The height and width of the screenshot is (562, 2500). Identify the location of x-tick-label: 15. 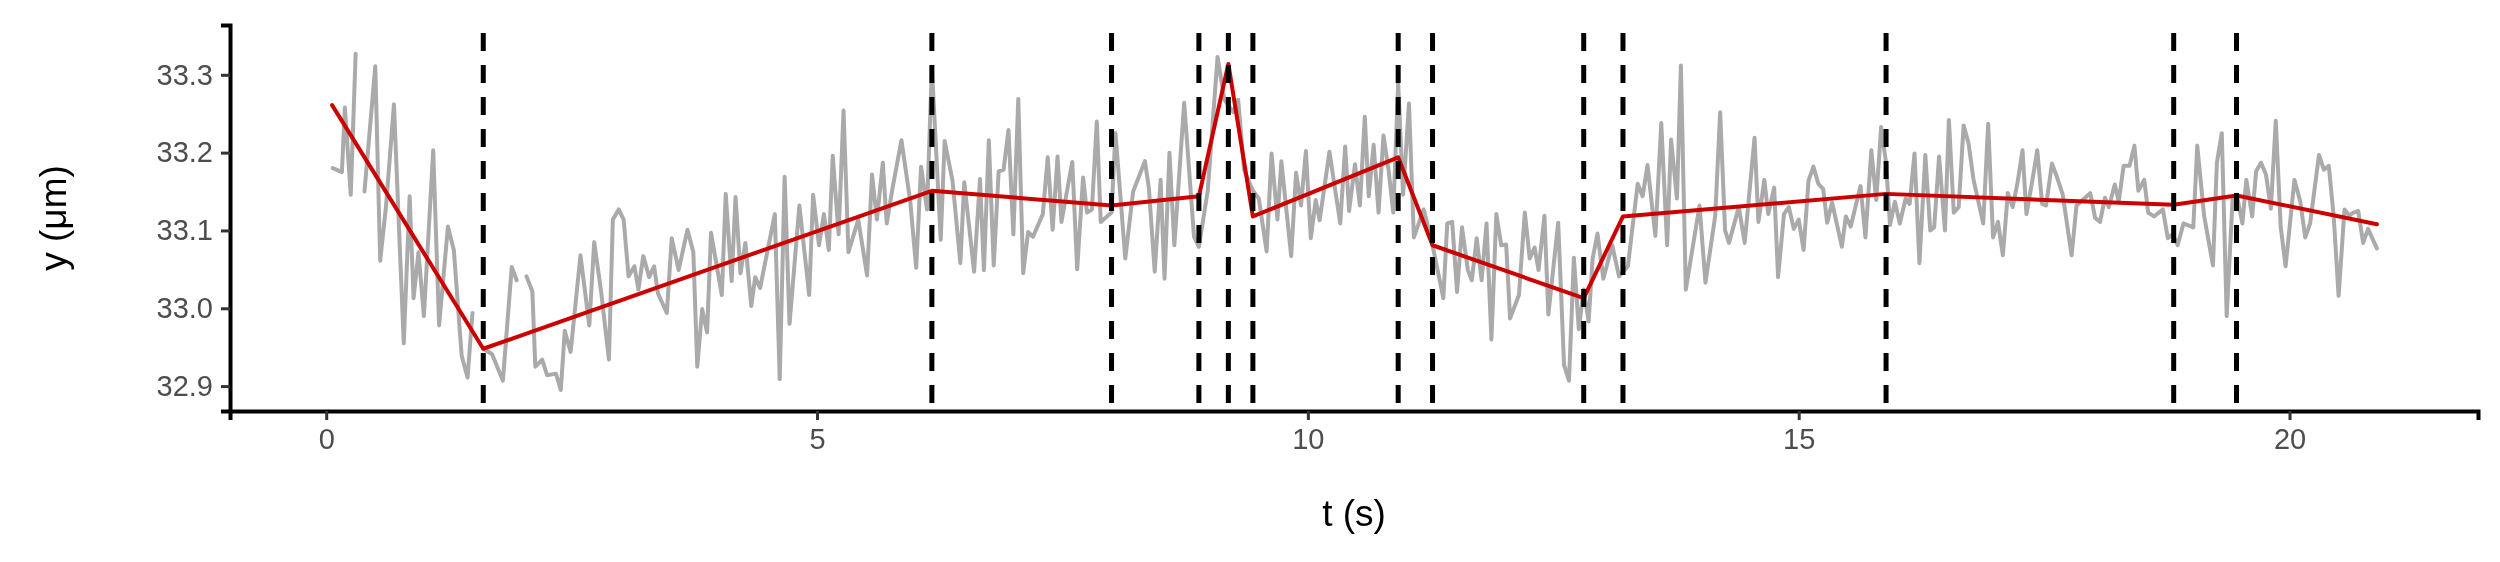
(1799, 438).